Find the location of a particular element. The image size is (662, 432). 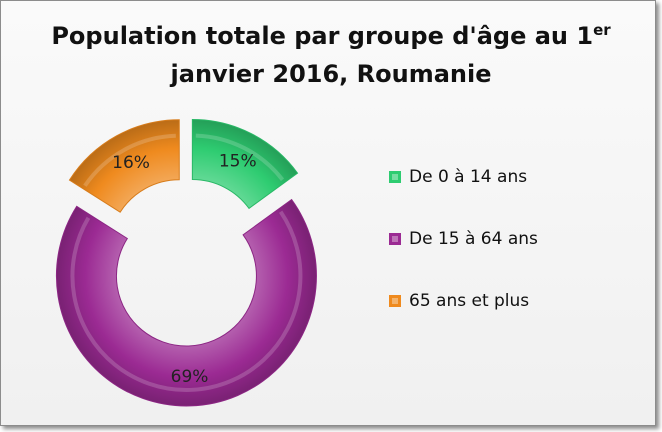

donut-bevel-65-plus is located at coordinates (129, 160).